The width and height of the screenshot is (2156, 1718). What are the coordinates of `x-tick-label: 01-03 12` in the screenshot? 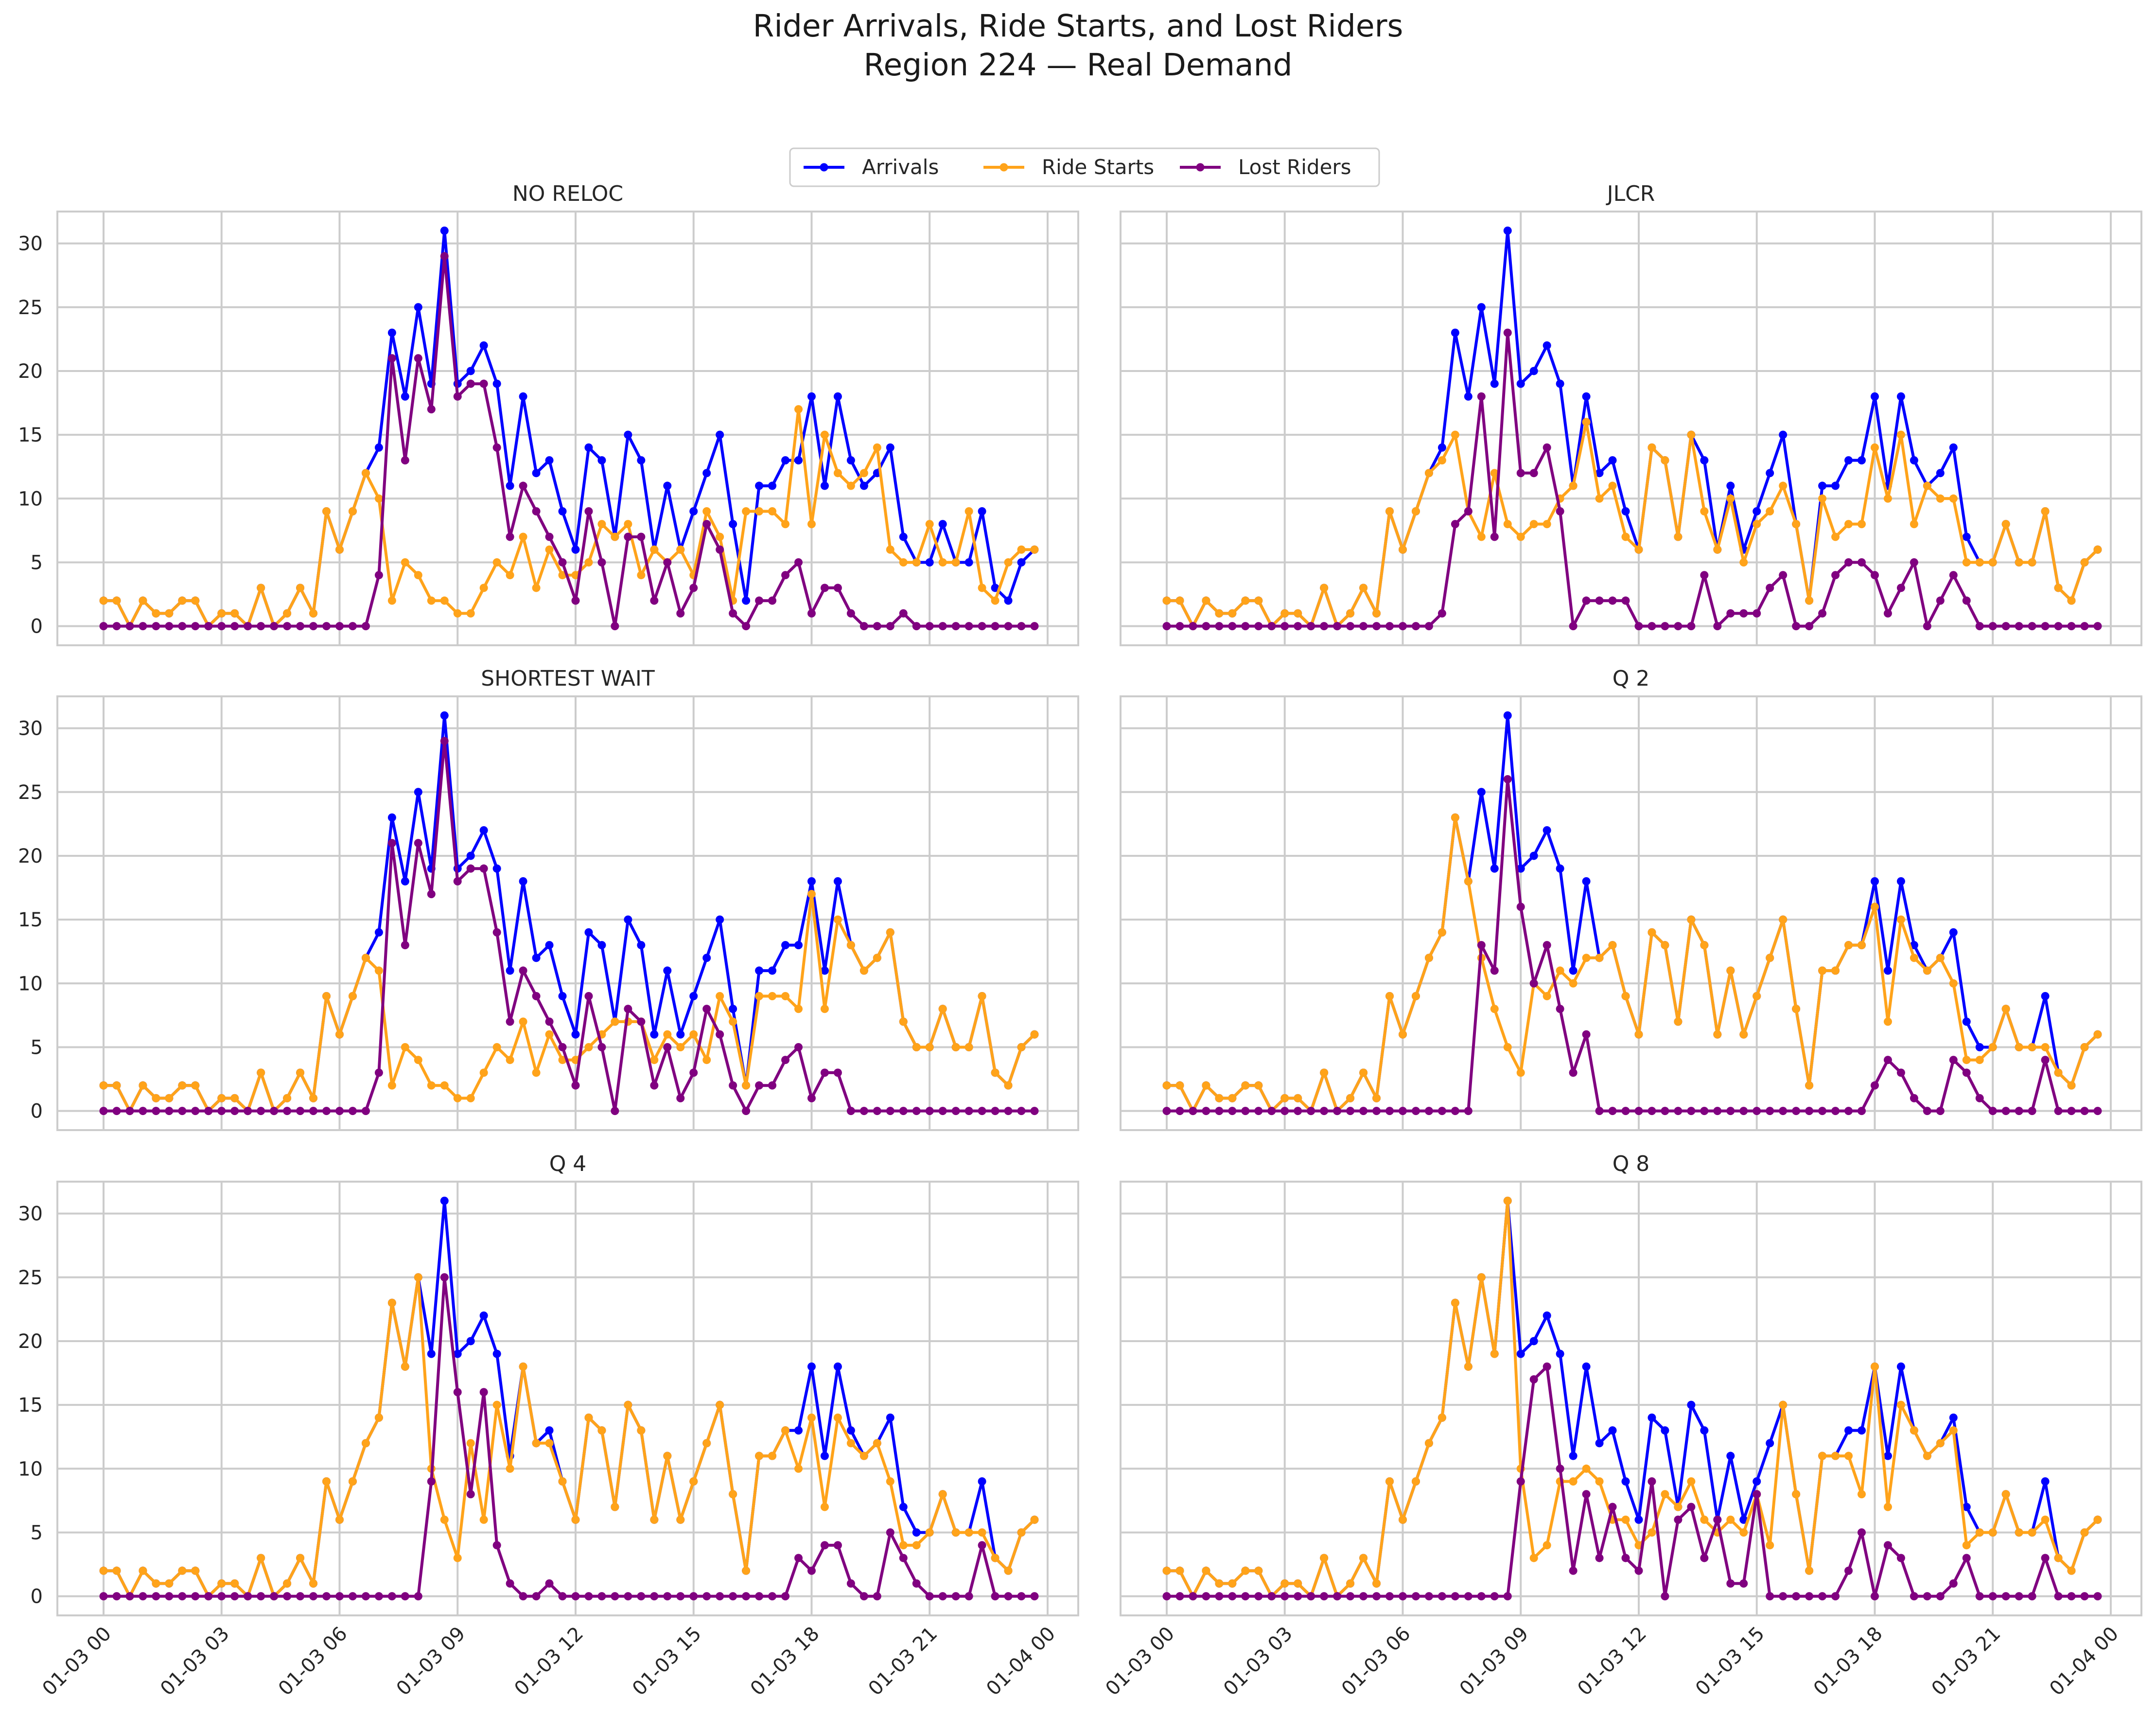 It's located at (1612, 1662).